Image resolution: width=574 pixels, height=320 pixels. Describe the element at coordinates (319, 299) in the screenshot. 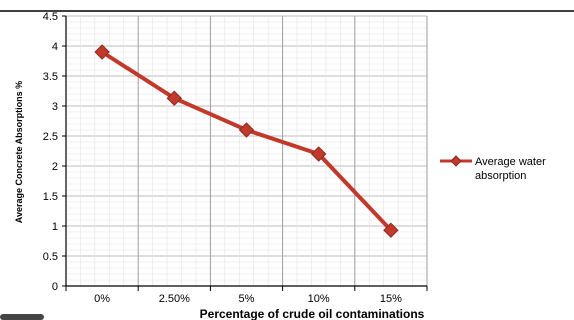

I see `x-tick-label: 10%` at that location.